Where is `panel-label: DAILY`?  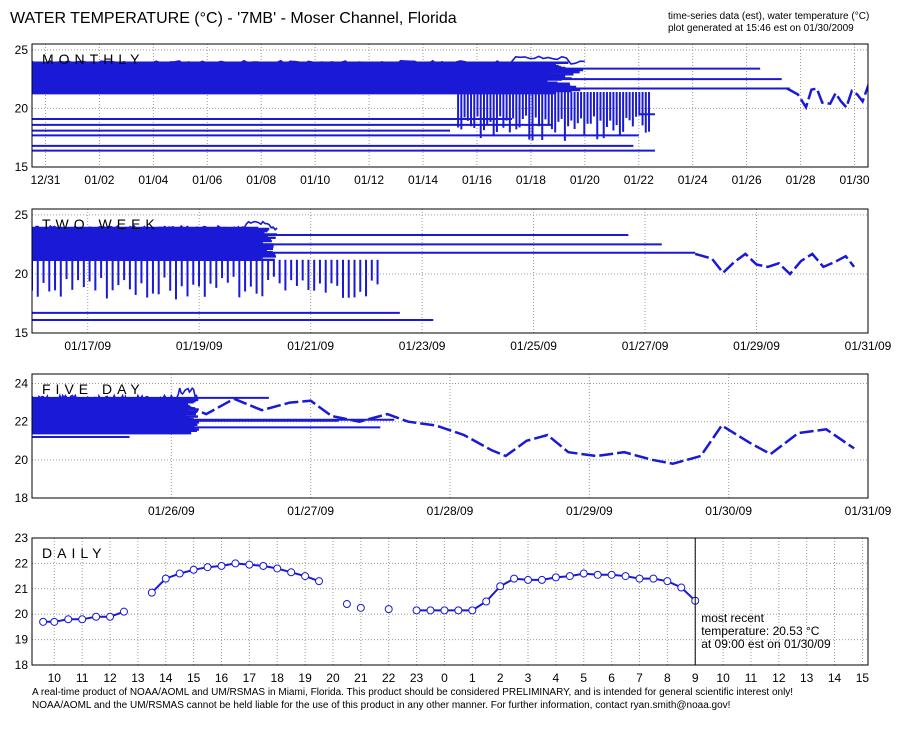
panel-label: DAILY is located at coordinates (74, 553).